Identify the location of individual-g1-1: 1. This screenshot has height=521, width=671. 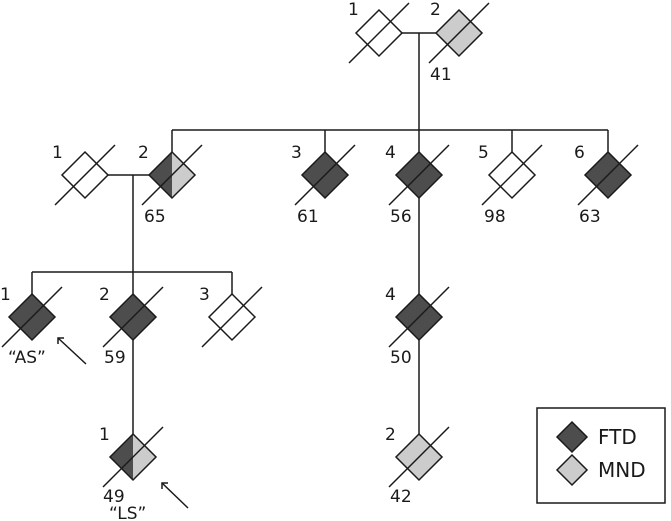
(379, 32).